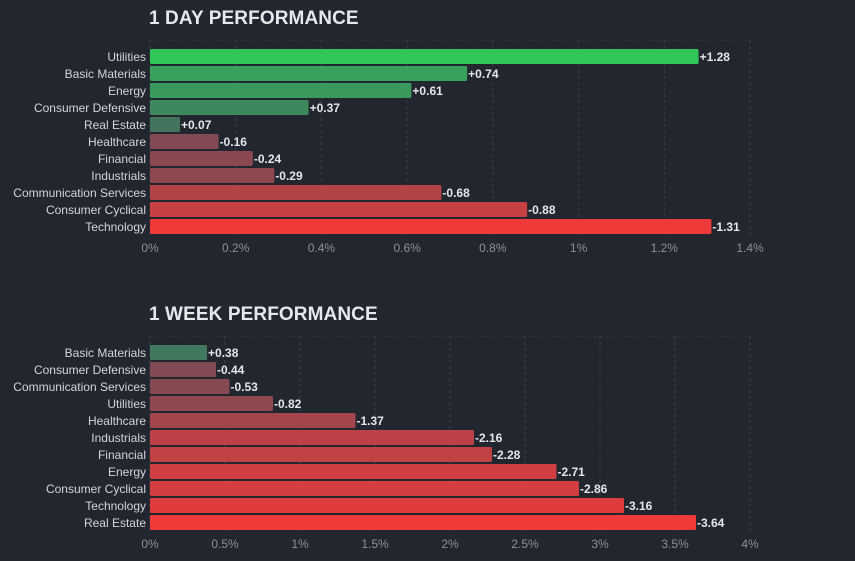  I want to click on x-tick-label: 0.6%, so click(407, 248).